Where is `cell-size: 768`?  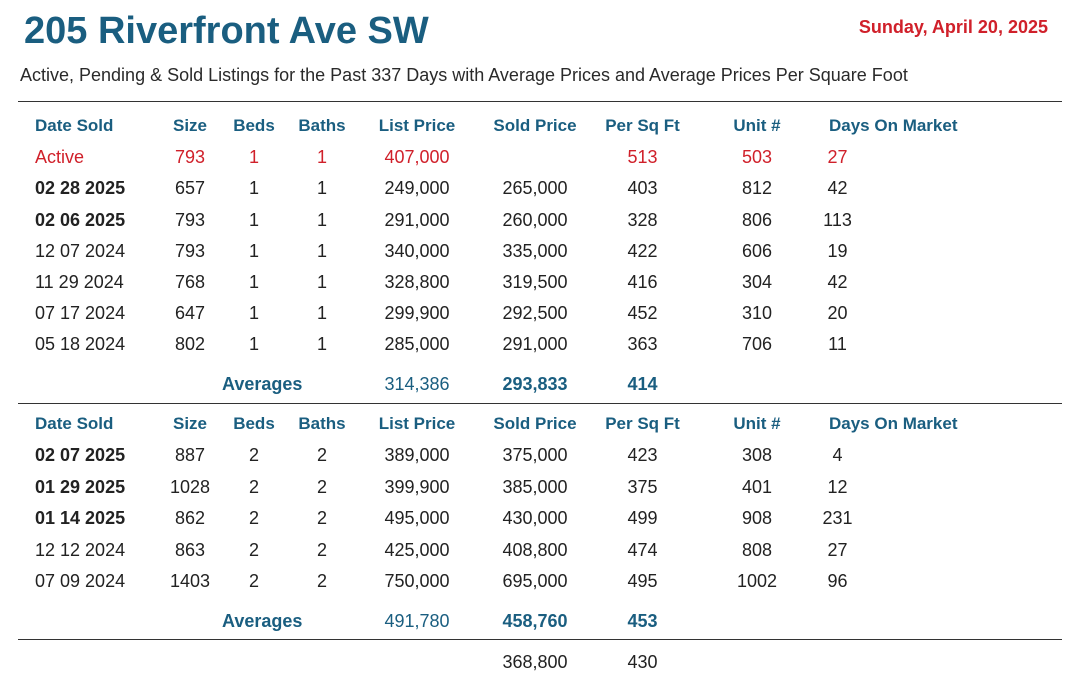 cell-size: 768 is located at coordinates (190, 282).